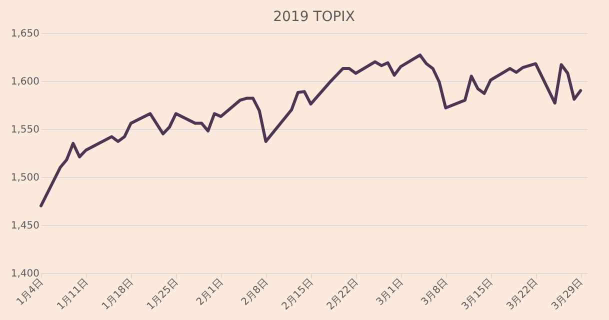 The image size is (609, 320). Describe the element at coordinates (118, 294) in the screenshot. I see `x-tick-label: 1月18日` at that location.